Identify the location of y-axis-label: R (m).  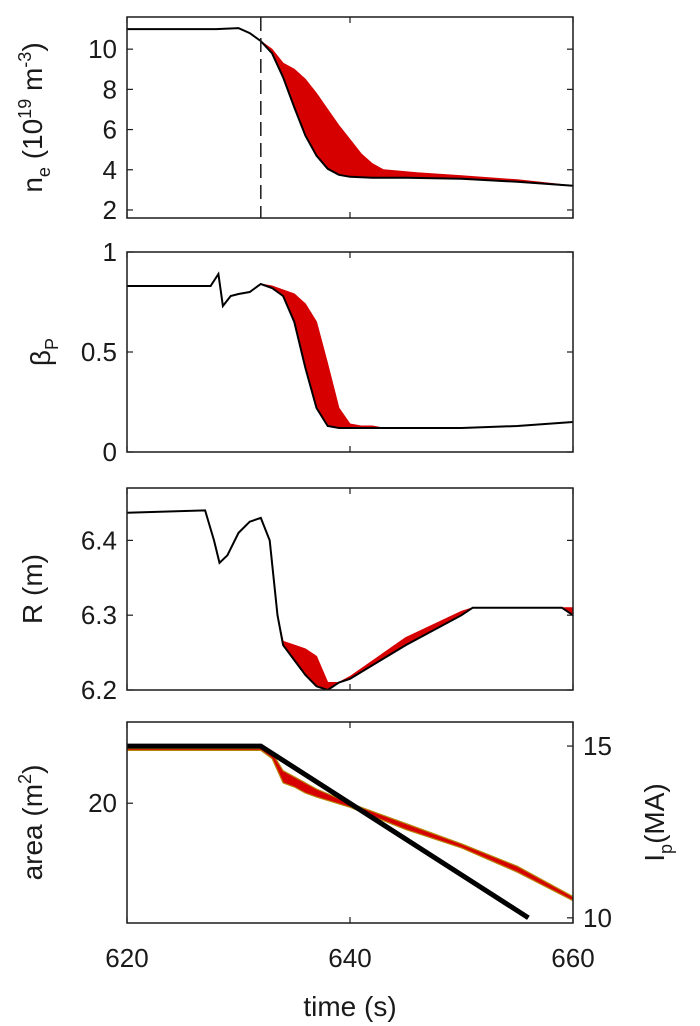
(32, 589).